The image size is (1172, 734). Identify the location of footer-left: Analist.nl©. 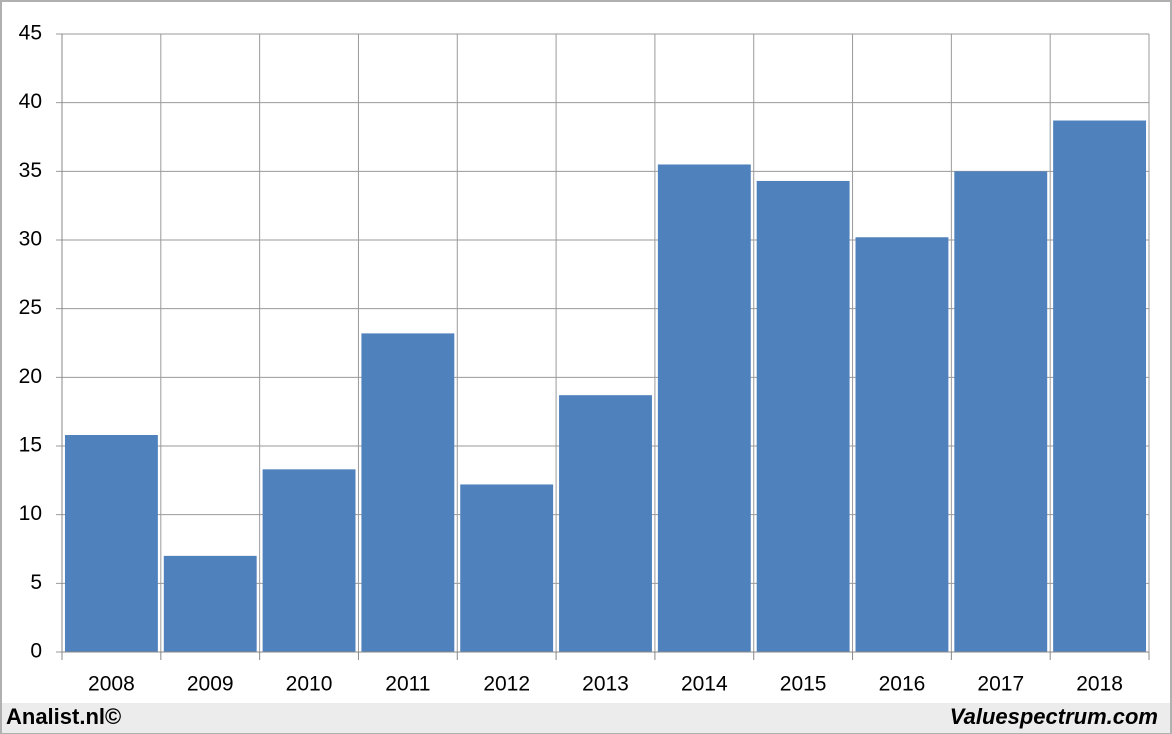
(63, 716).